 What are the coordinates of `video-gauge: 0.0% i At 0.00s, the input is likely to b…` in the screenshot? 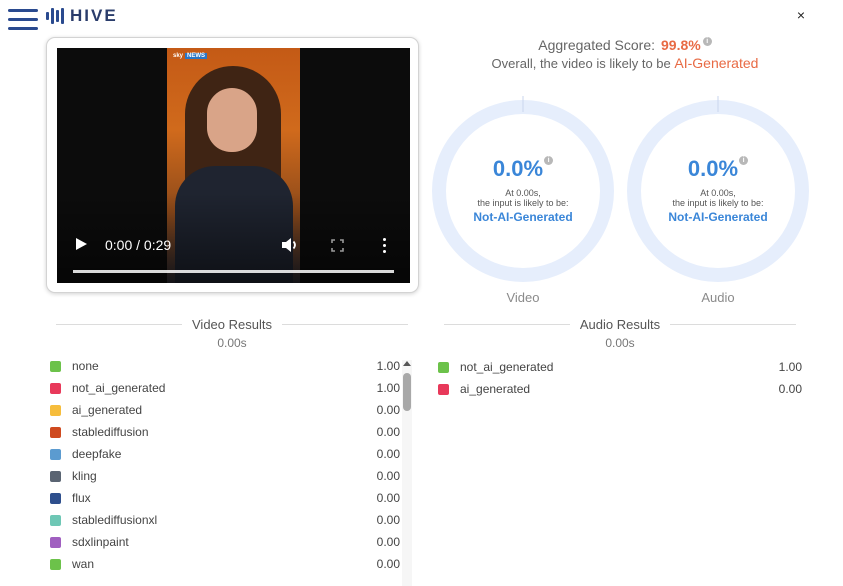 It's located at (523, 191).